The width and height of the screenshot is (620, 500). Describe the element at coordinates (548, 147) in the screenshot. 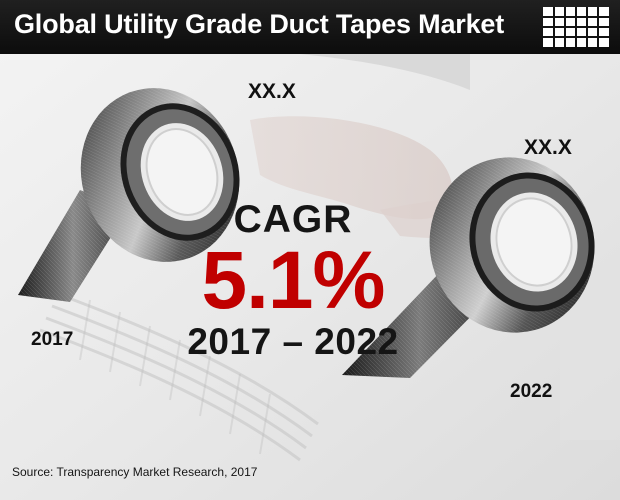

I see `value-label-2022: XX.X` at that location.